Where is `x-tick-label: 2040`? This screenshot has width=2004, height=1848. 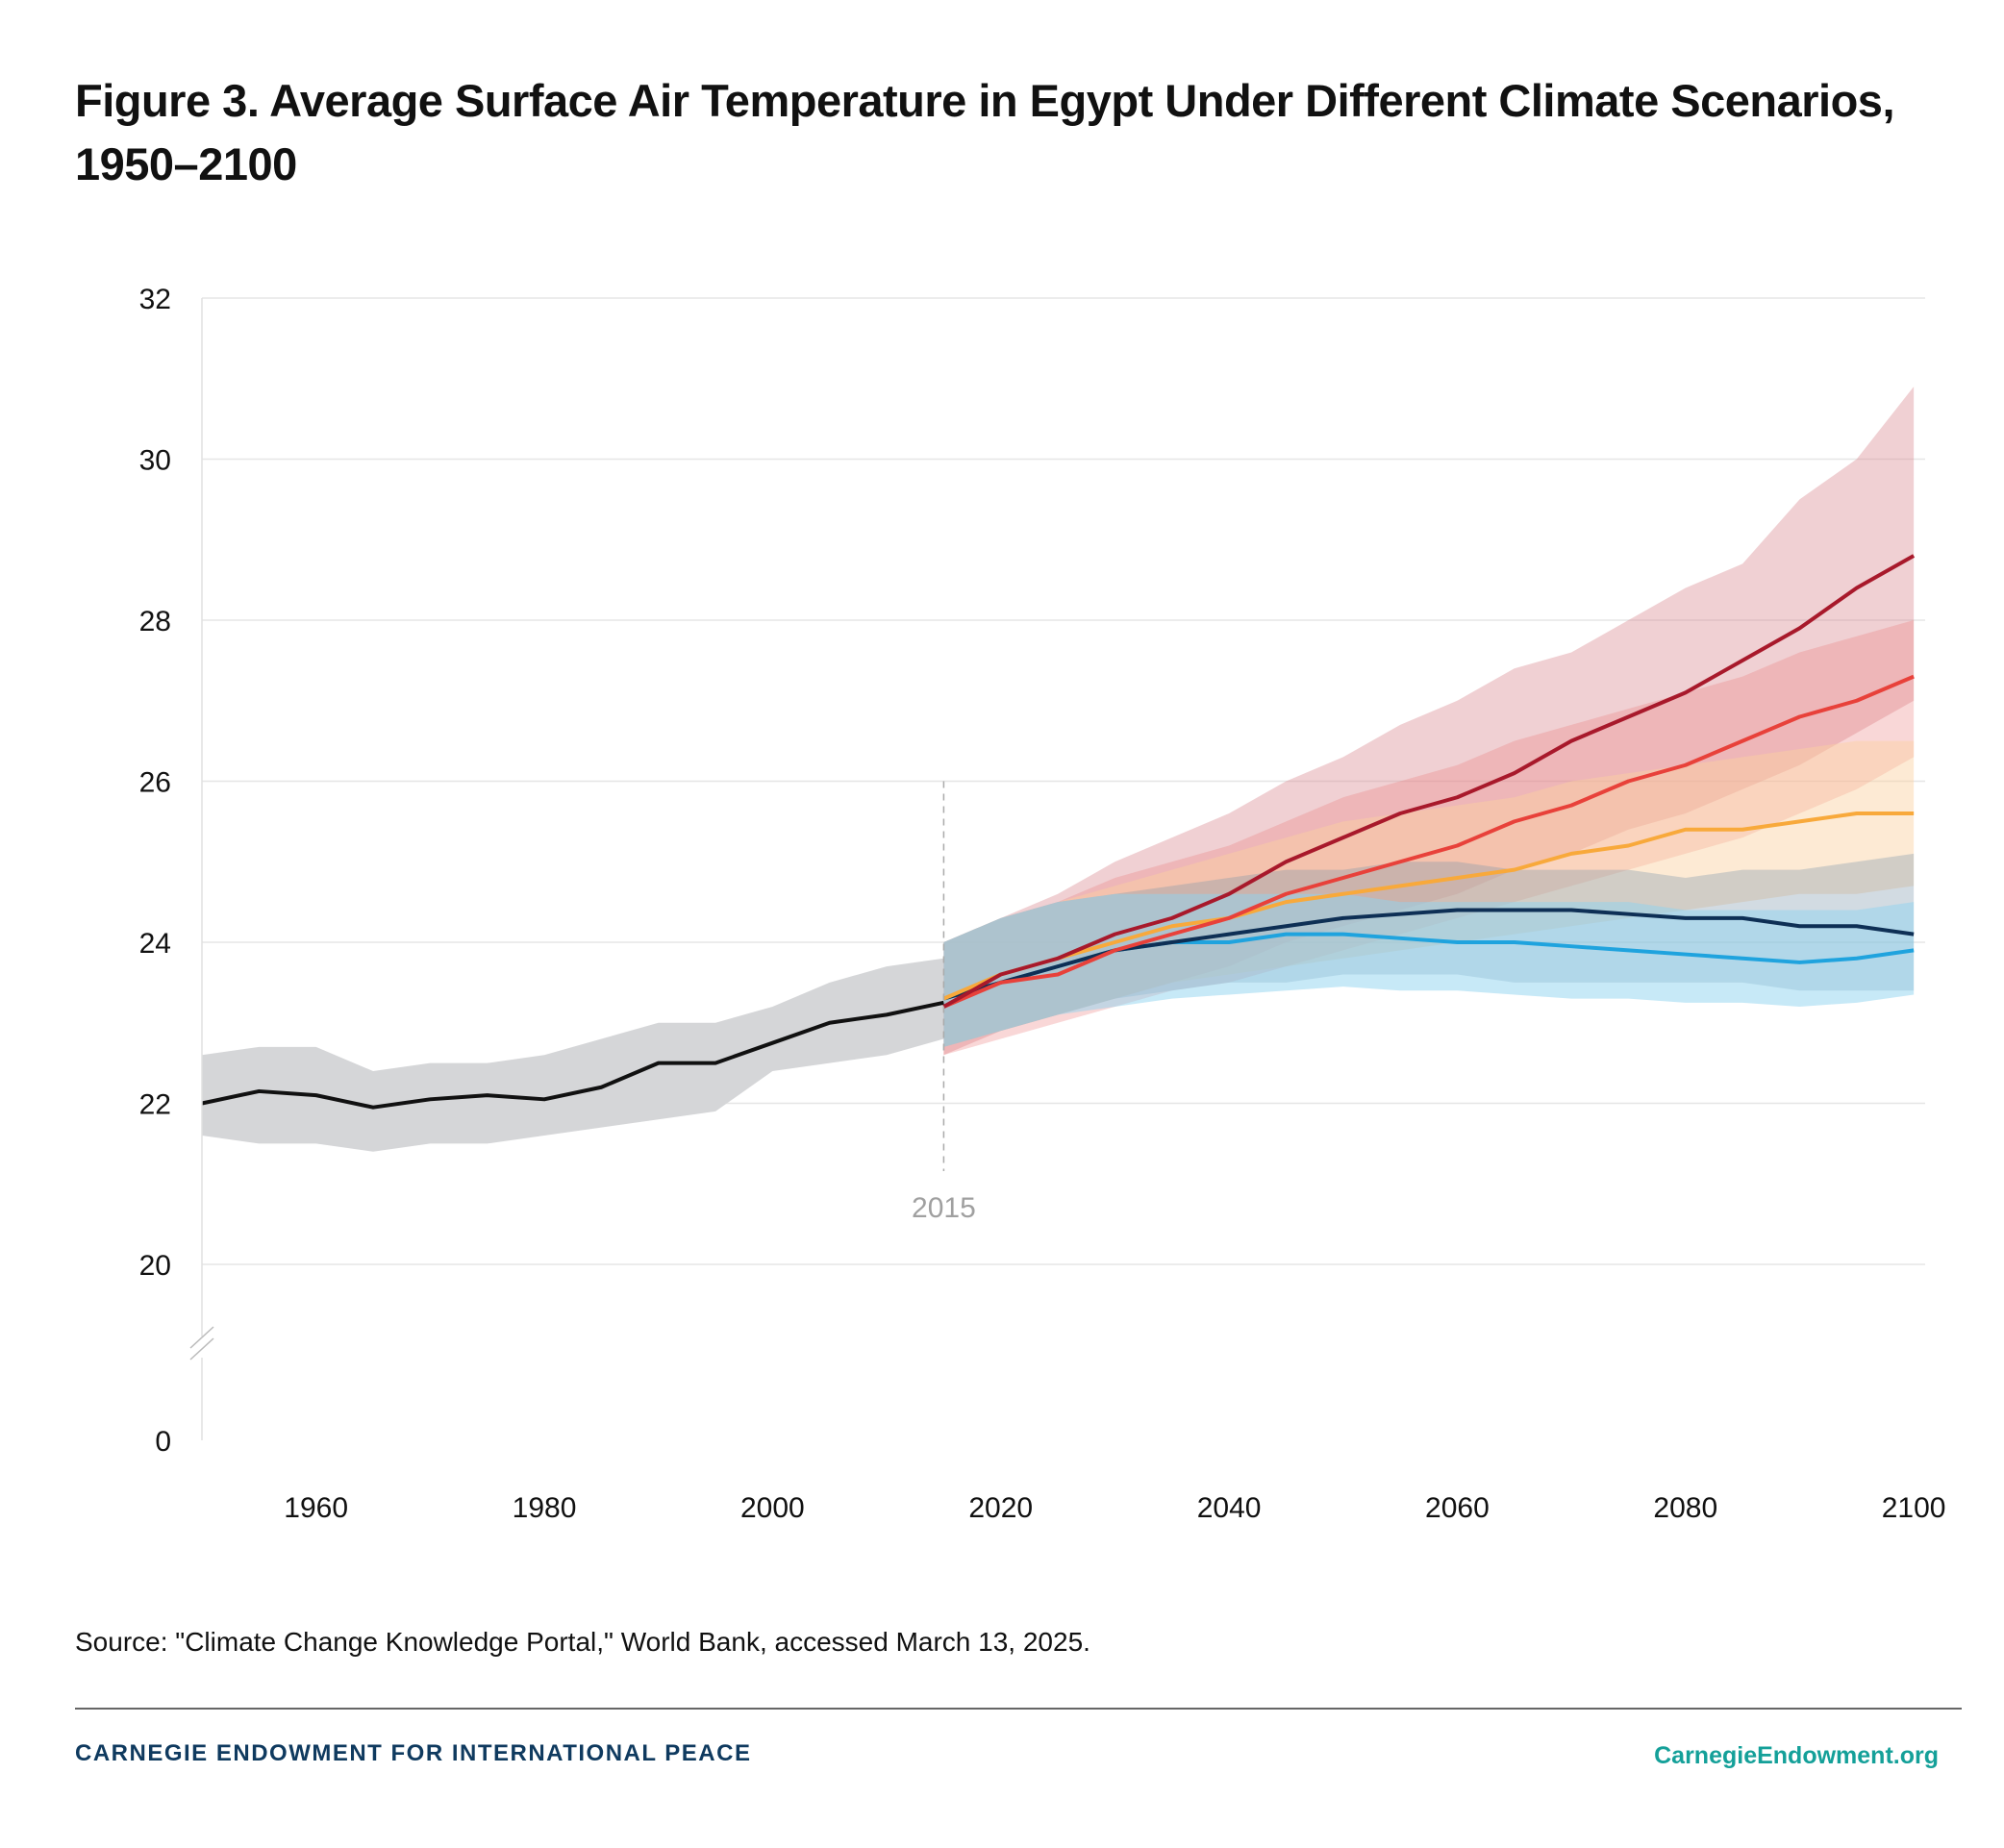 x-tick-label: 2040 is located at coordinates (1229, 1508).